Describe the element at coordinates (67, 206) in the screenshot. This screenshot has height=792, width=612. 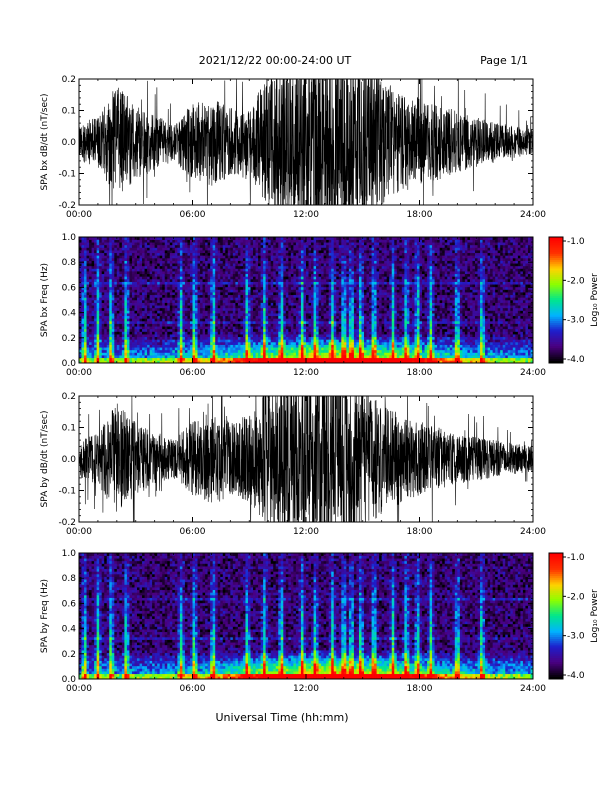
I see `y-tick-label: -0.2` at that location.